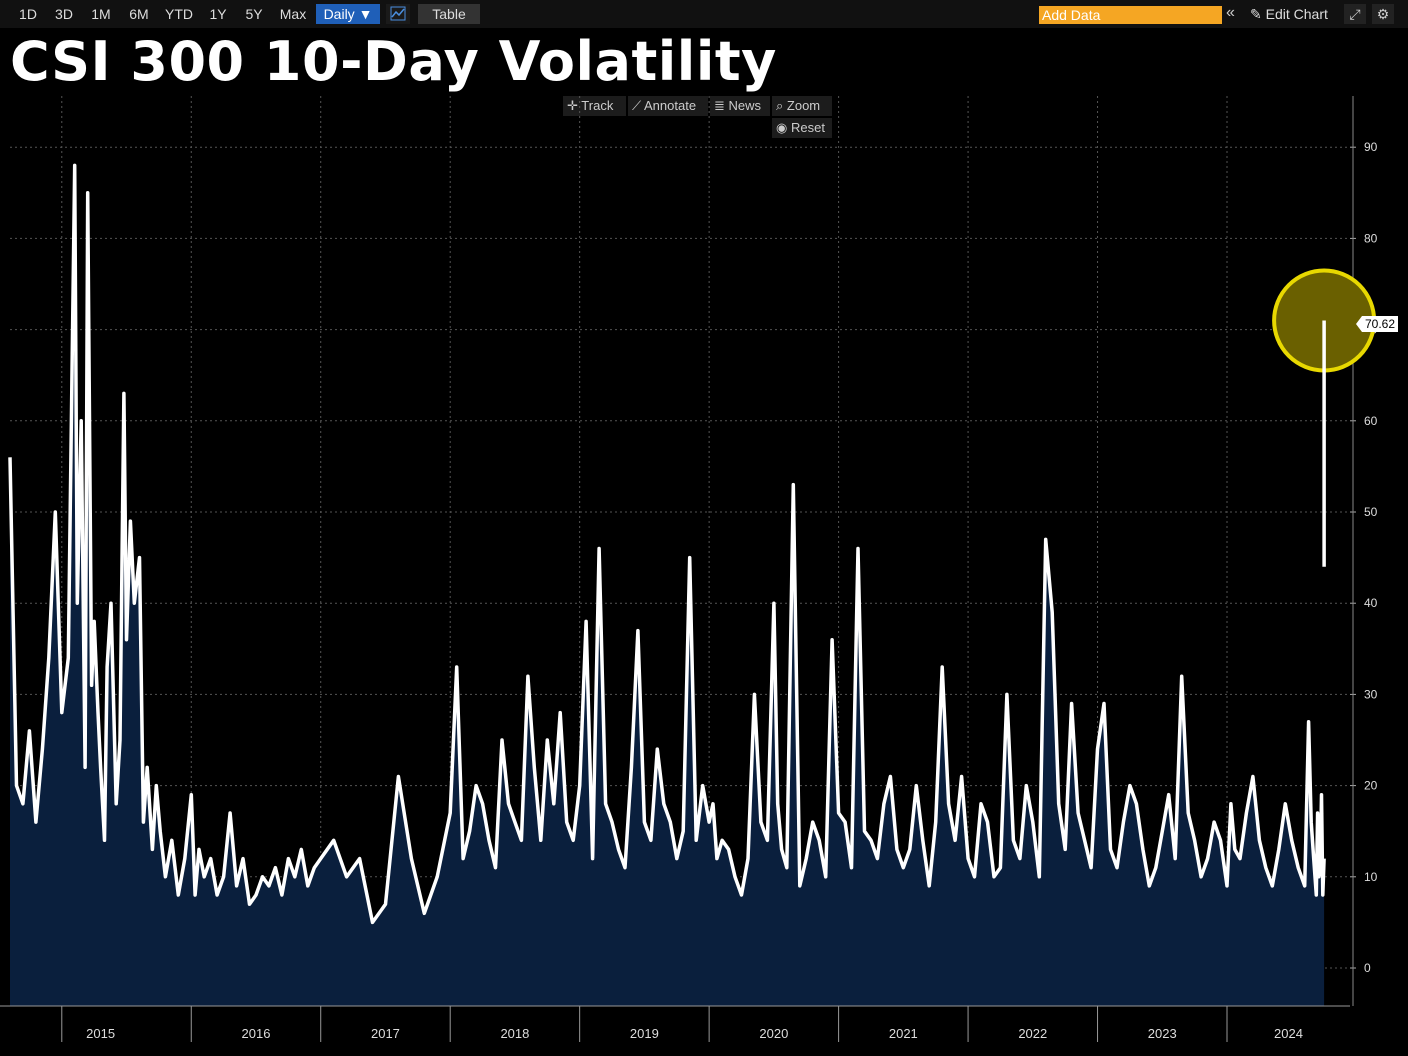  I want to click on range-3d-button: 3D, so click(64, 14).